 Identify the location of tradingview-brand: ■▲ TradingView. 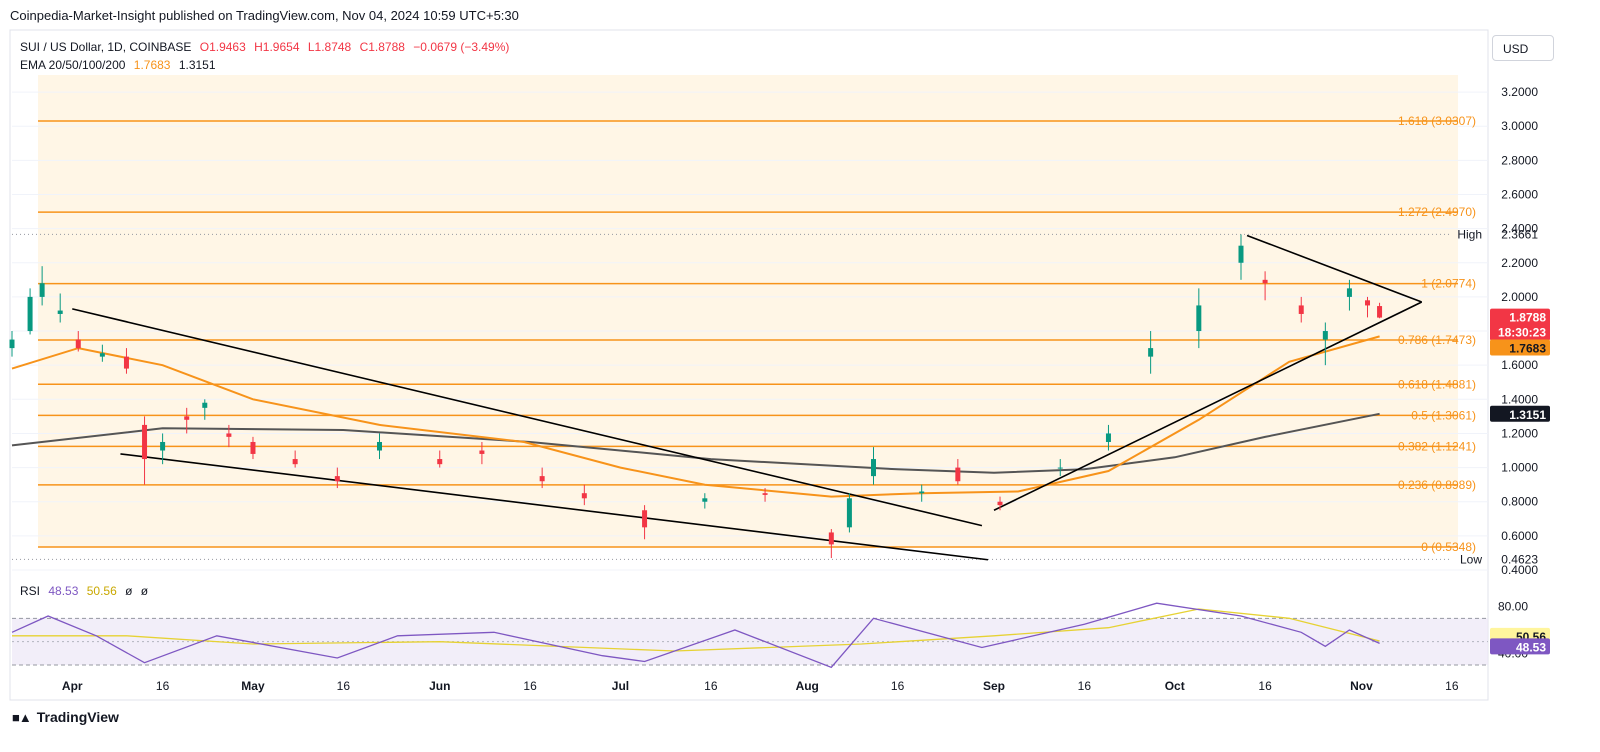
(65, 717).